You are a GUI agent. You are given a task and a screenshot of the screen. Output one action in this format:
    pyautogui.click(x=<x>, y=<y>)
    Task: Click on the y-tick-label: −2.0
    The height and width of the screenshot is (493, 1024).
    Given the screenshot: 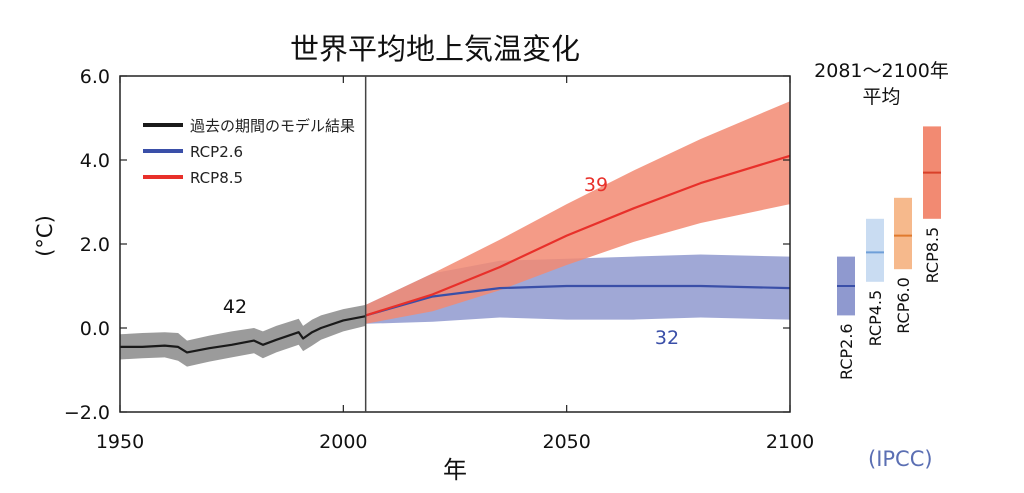 What is the action you would take?
    pyautogui.click(x=87, y=413)
    